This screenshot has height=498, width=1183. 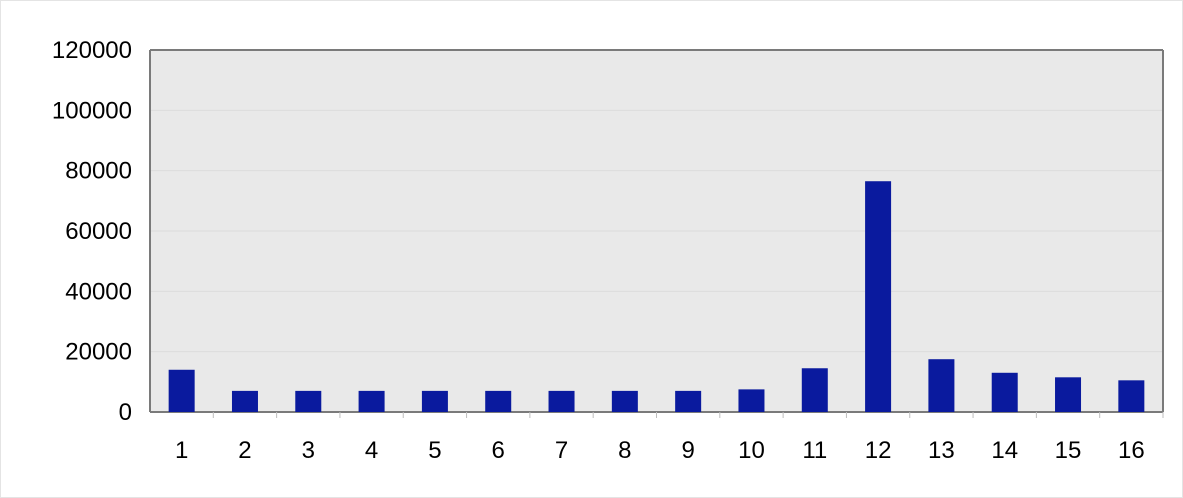 I want to click on x-tick-label: 5, so click(x=434, y=450).